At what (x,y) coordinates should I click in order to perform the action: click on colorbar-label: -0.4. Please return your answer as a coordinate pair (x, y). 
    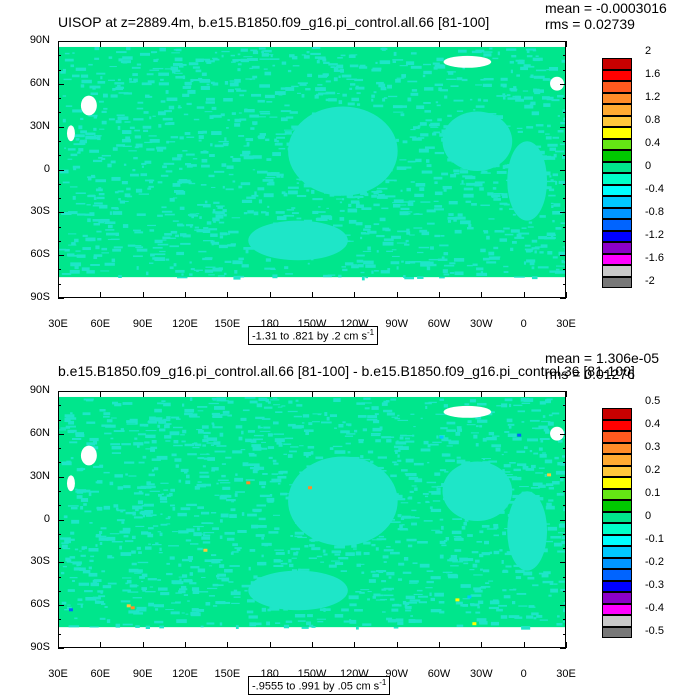
    Looking at the image, I should click on (654, 189).